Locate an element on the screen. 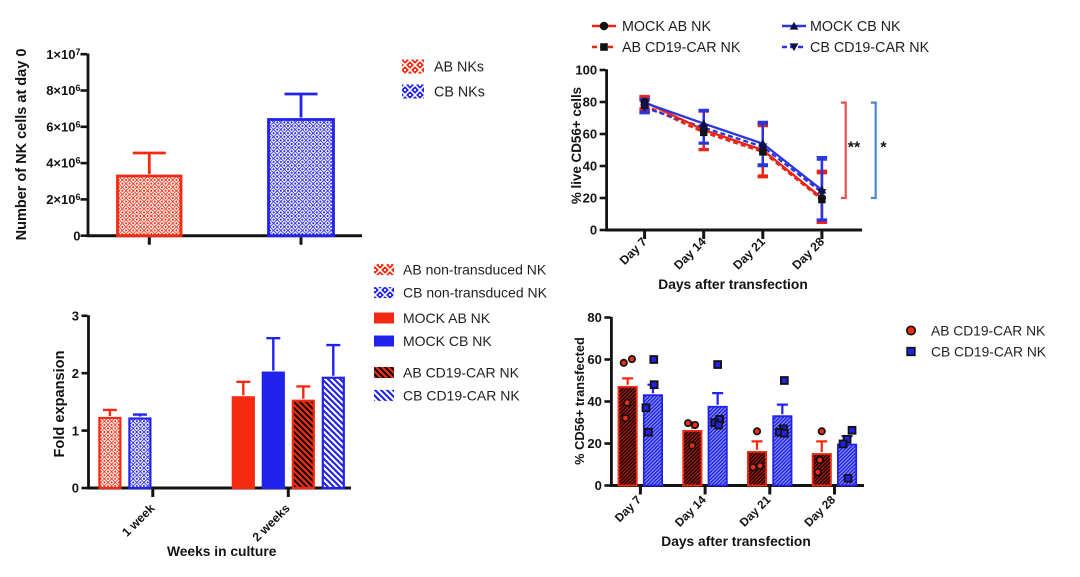 The image size is (1080, 577). svg-text: CB NKs is located at coordinates (459, 93).